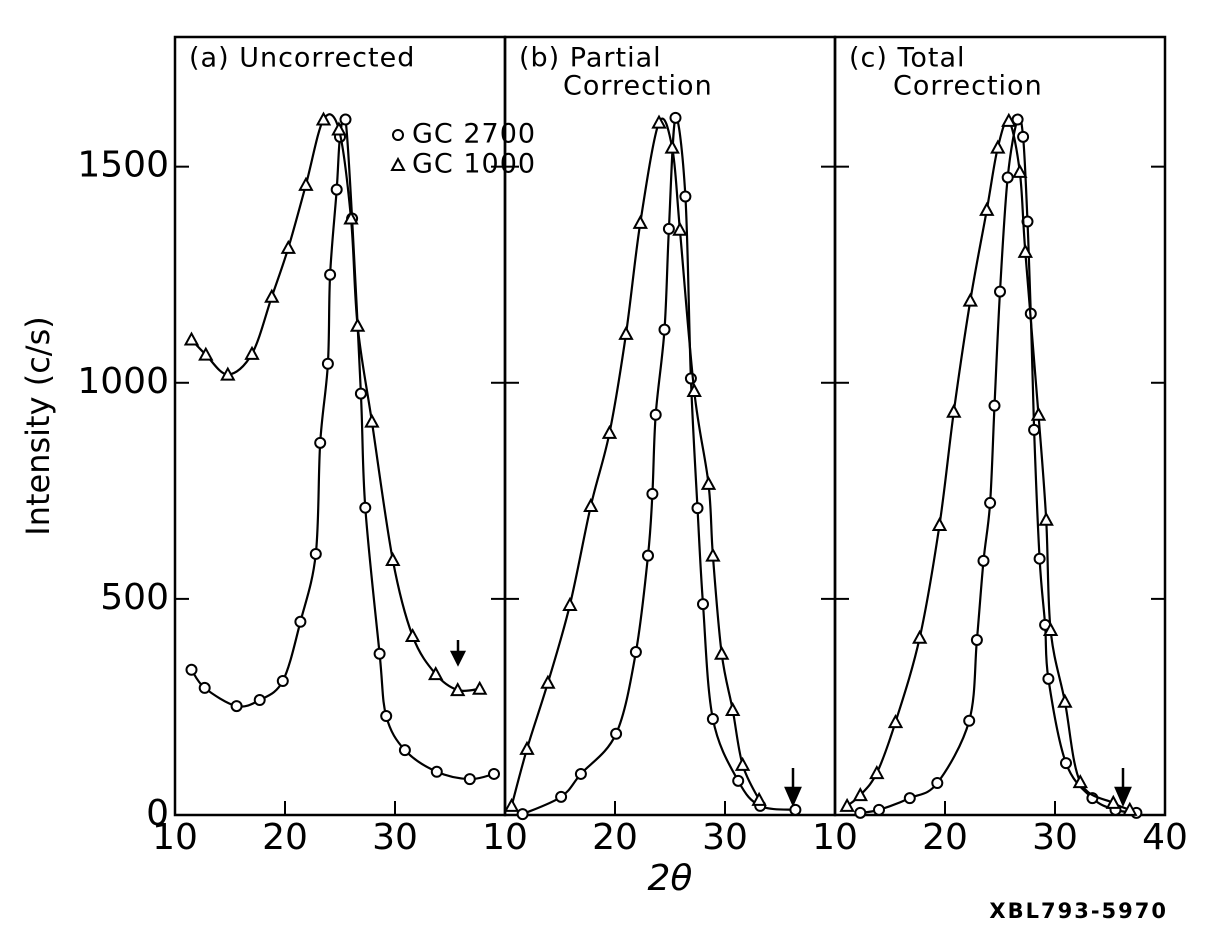  Describe the element at coordinates (670, 878) in the screenshot. I see `x-axis-label: 2θ` at that location.